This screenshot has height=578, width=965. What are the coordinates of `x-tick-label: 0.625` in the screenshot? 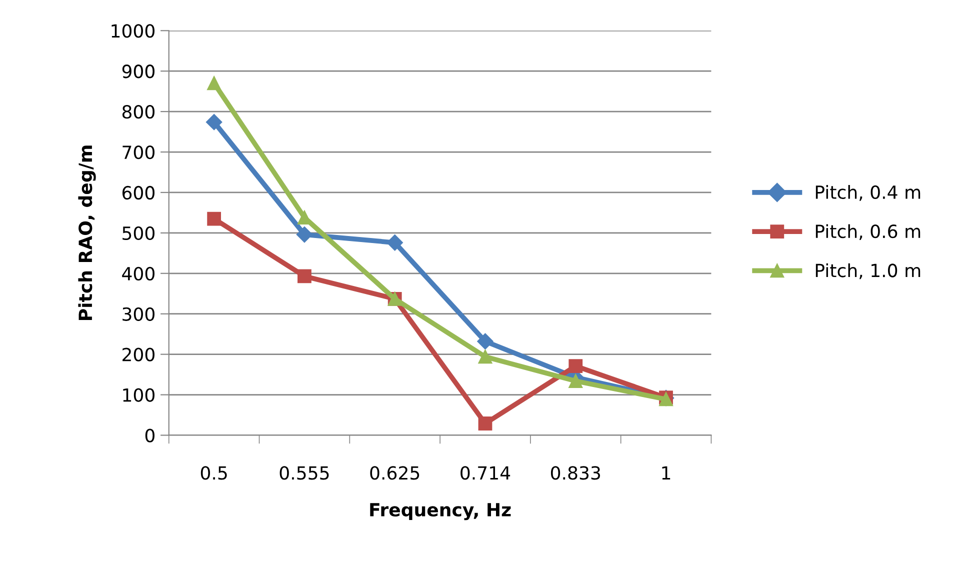 It's located at (395, 473).